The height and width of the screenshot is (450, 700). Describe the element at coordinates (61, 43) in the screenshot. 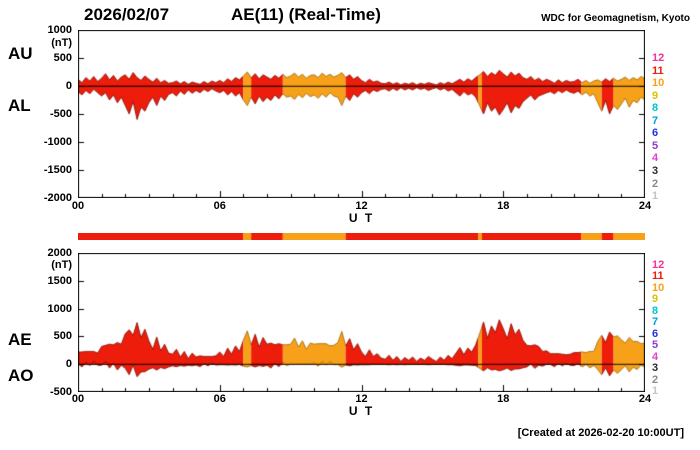

I see `y-axis-unit-top: (nT)` at that location.